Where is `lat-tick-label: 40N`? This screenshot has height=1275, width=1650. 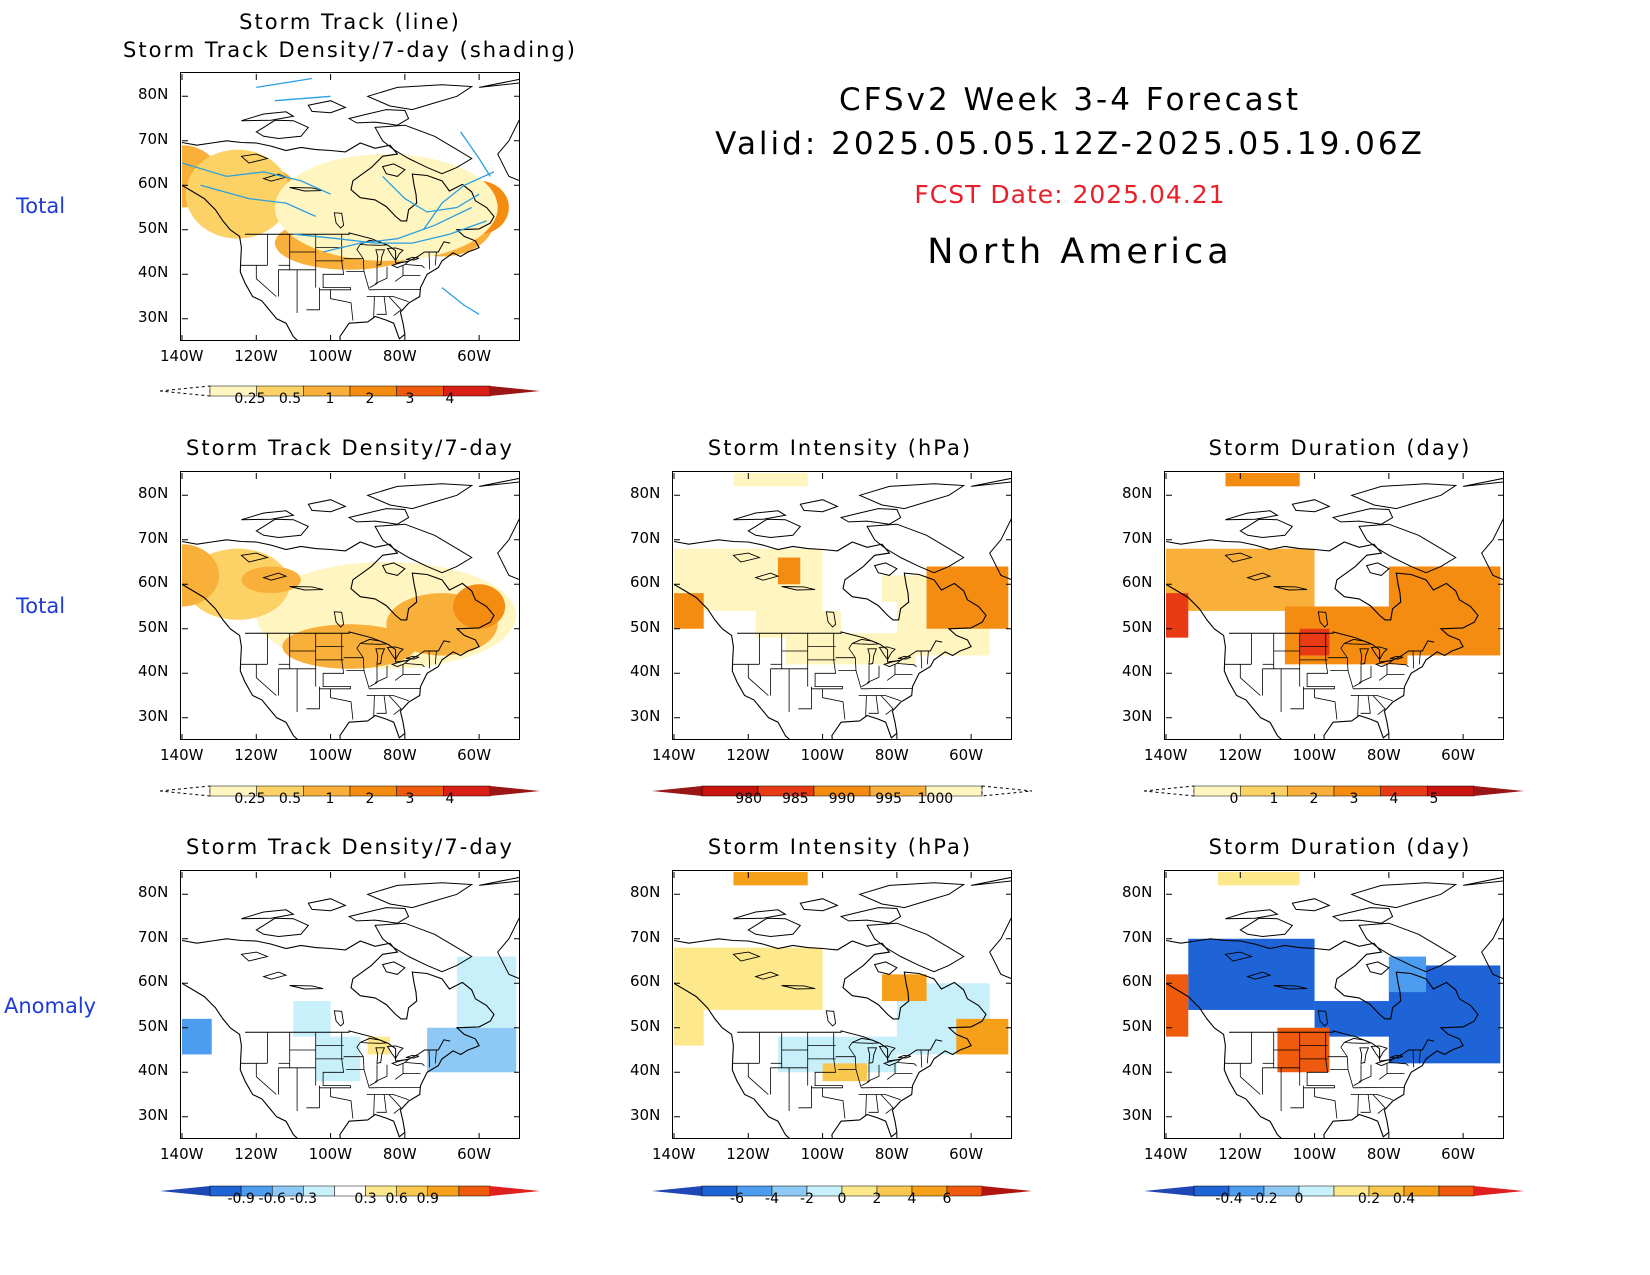 lat-tick-label: 40N is located at coordinates (1137, 1070).